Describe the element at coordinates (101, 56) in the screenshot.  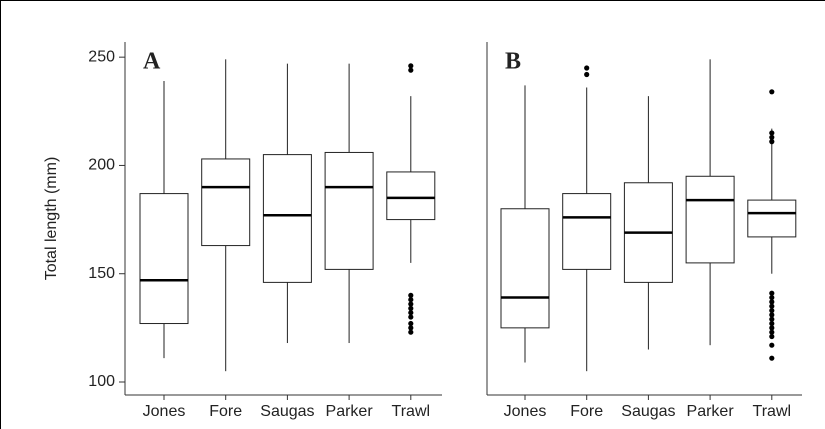
I see `y-tick-label: 250` at that location.